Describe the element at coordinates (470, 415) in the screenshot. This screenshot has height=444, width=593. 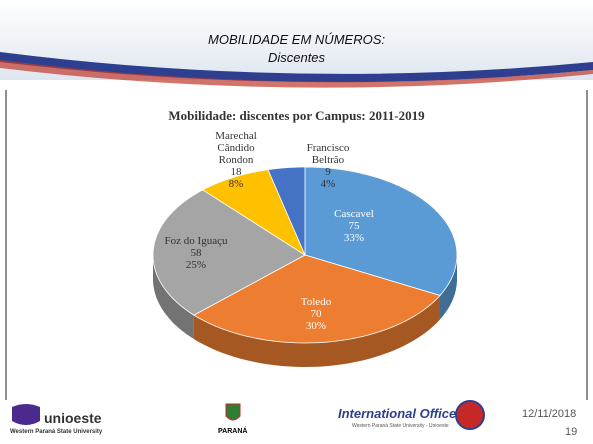
I see `globe` at that location.